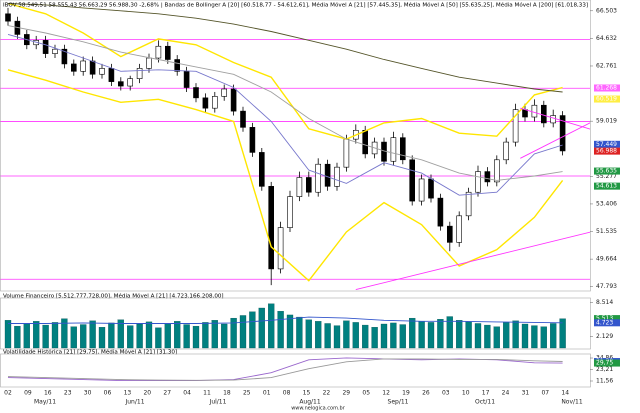  I want to click on month-label: Nov/11, so click(572, 402).